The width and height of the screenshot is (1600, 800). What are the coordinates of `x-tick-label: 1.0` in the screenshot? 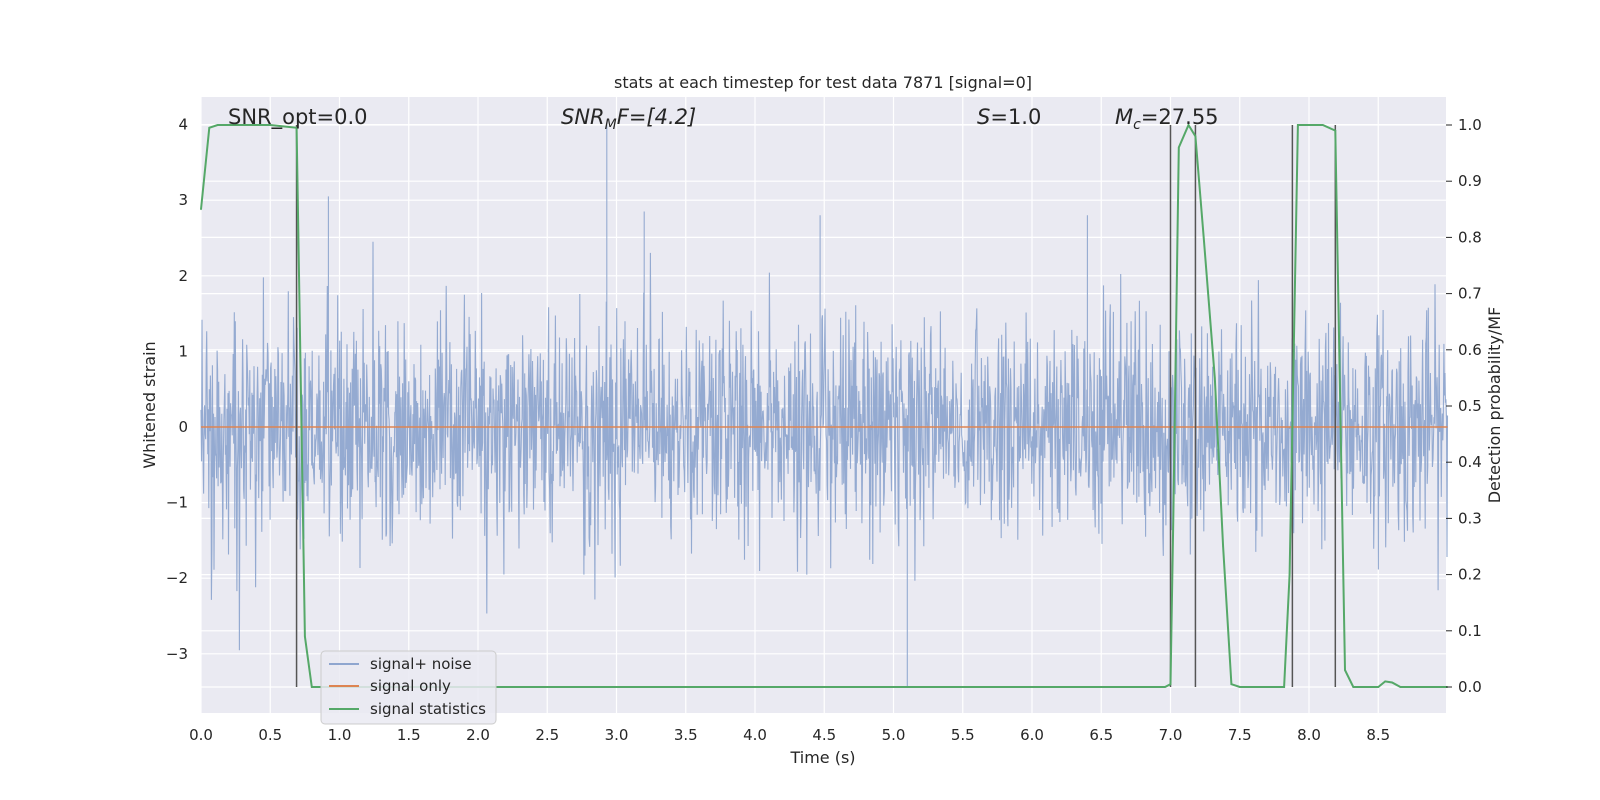 It's located at (340, 735).